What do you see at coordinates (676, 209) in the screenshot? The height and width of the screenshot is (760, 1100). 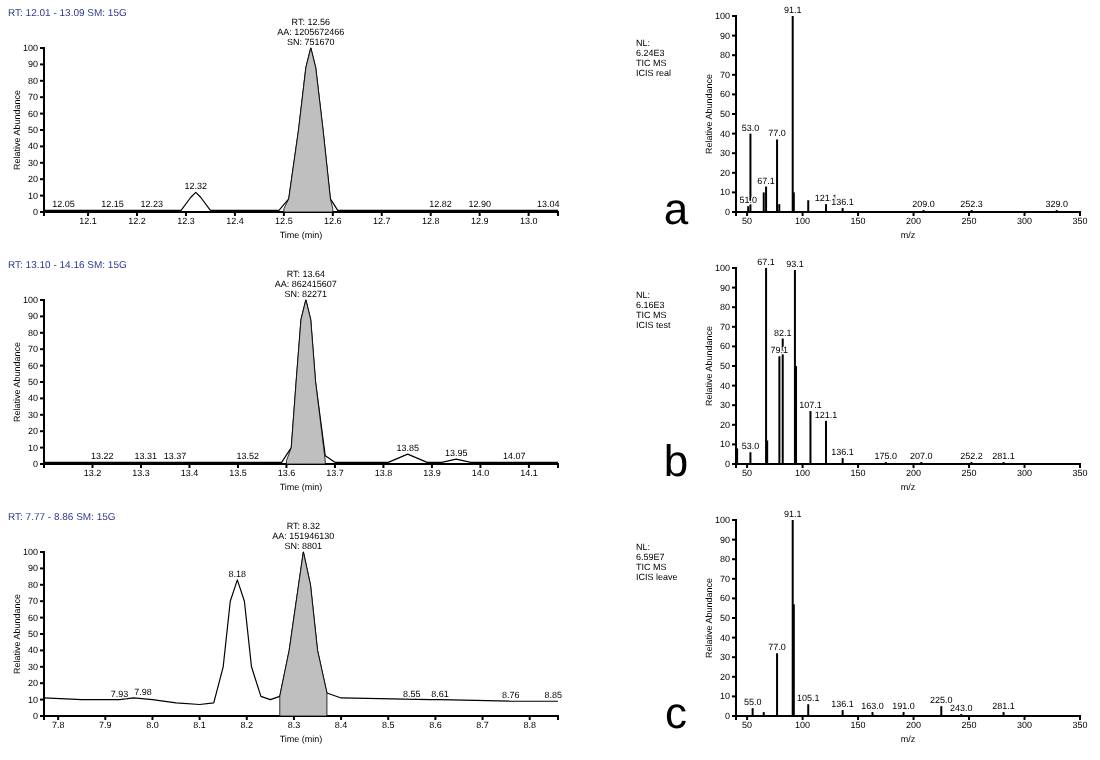 I see `text: a` at bounding box center [676, 209].